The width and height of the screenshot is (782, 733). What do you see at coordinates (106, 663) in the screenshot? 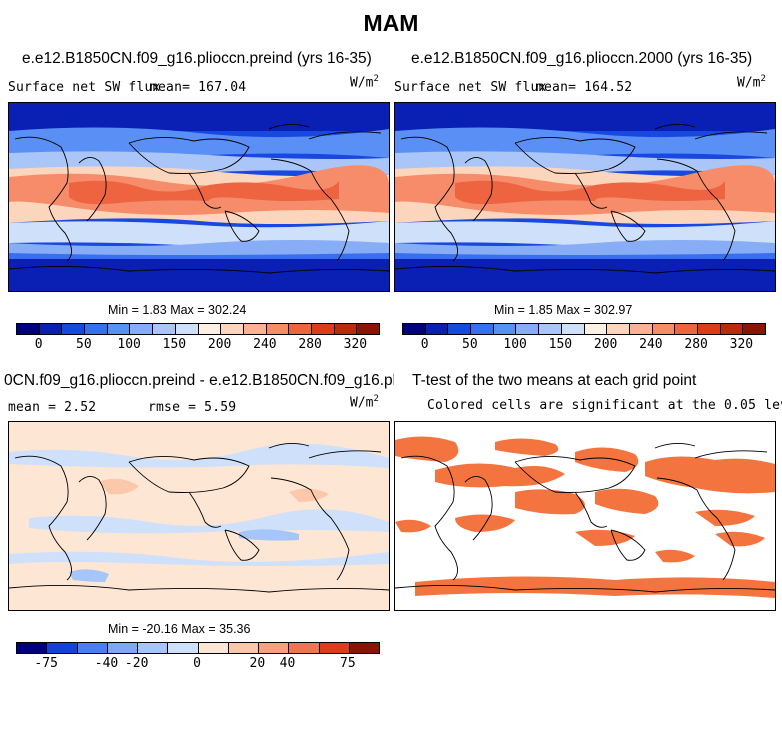
I see `colorbar-tick-label: -40` at bounding box center [106, 663].